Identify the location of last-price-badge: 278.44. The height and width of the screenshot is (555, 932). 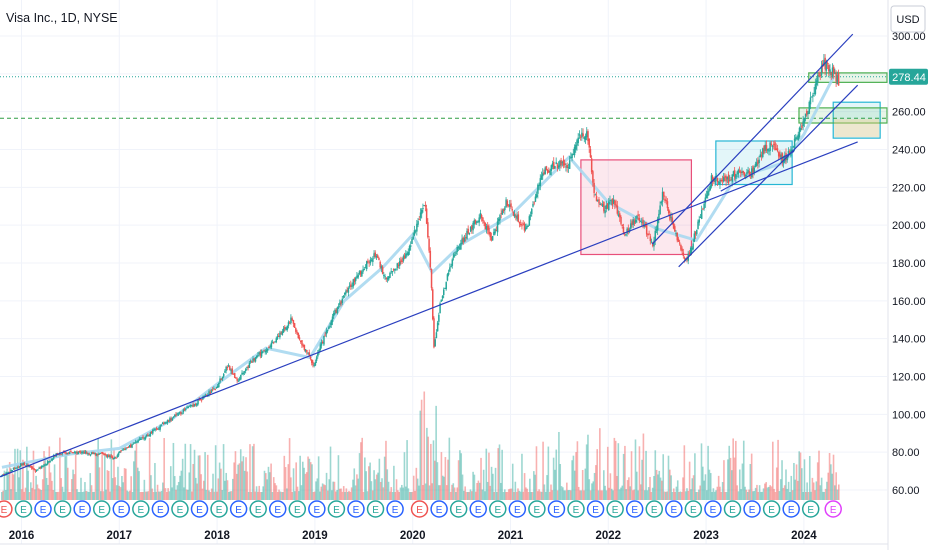
(908, 76).